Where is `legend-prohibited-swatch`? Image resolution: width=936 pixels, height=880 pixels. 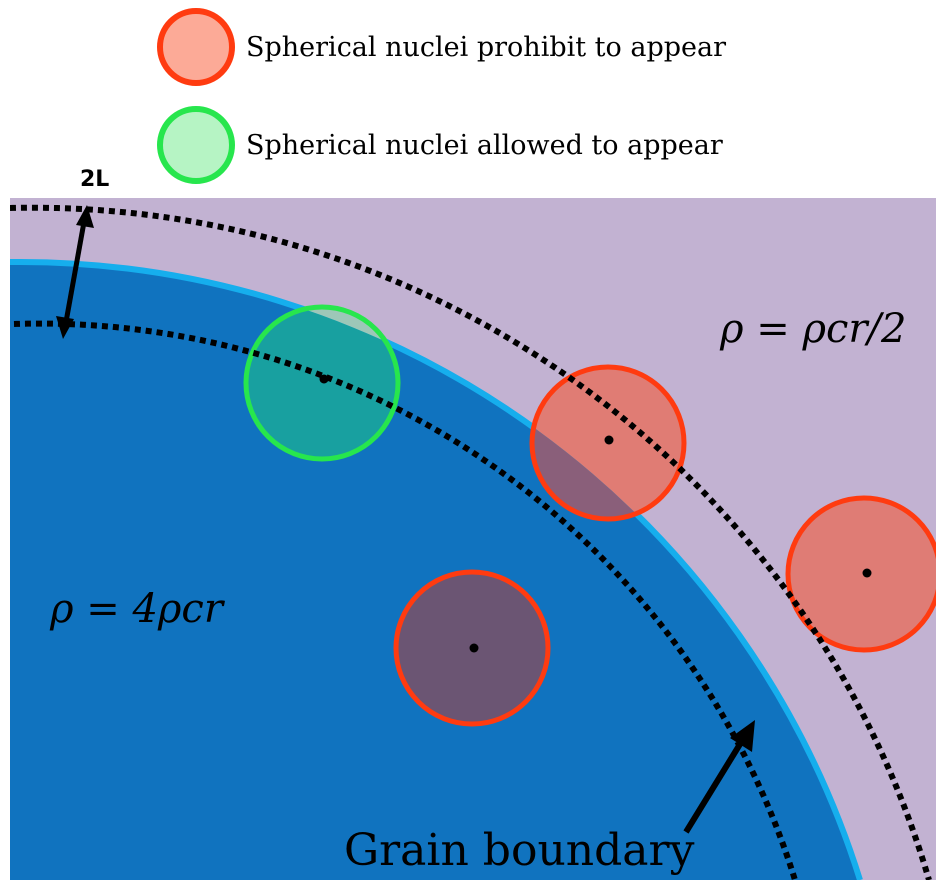
legend-prohibited-swatch is located at coordinates (196, 47).